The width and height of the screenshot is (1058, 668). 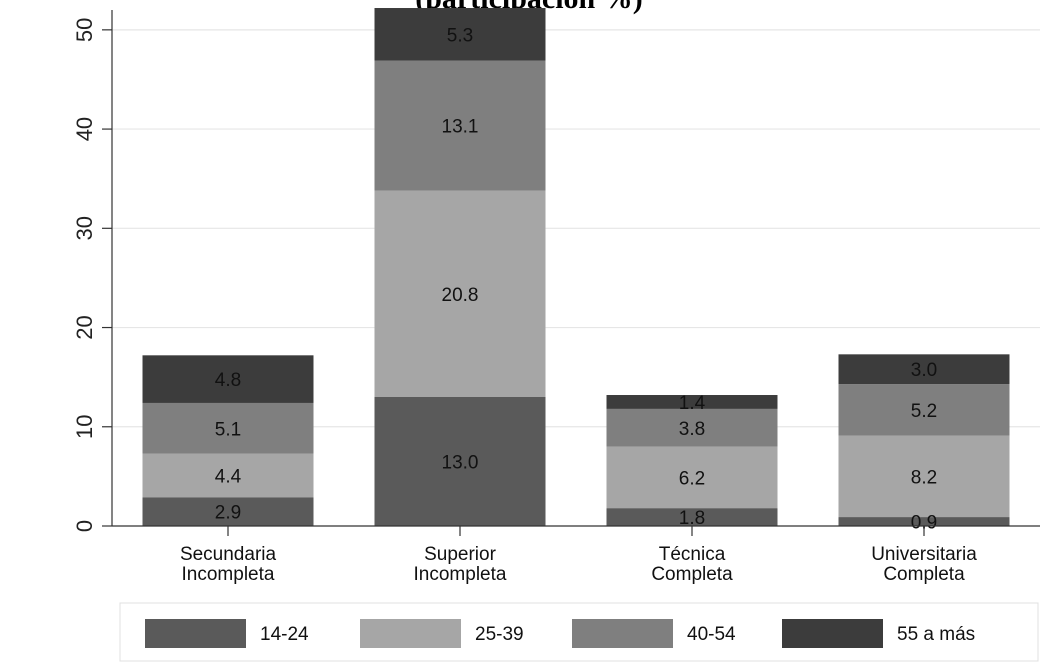 What do you see at coordinates (924, 554) in the screenshot?
I see `category-label: Universitaria` at bounding box center [924, 554].